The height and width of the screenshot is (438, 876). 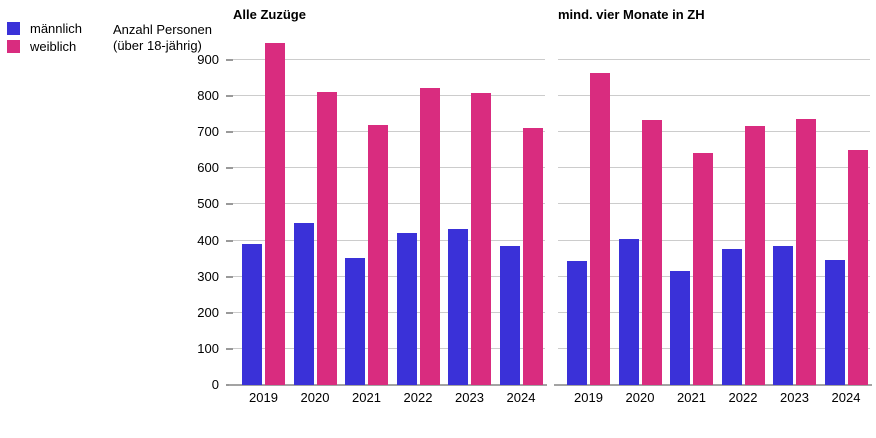 I want to click on y-tick-label-400: 400, so click(x=208, y=240).